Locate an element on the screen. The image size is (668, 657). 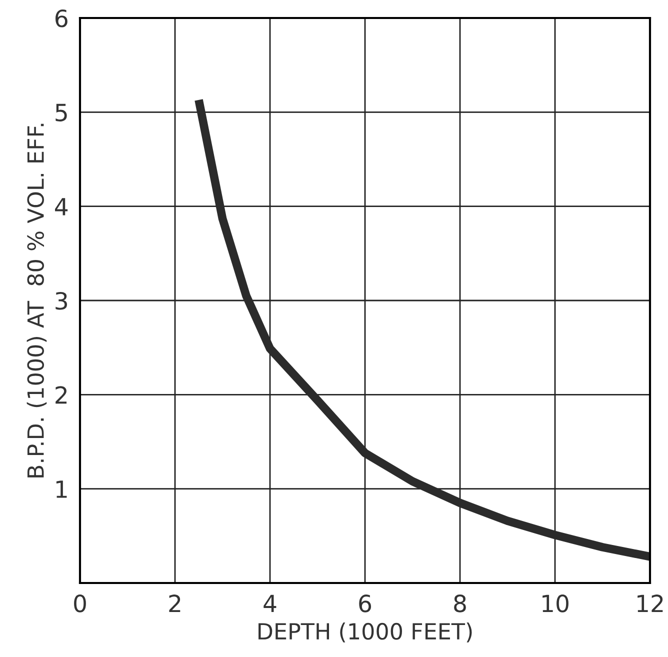
y-tick-label: 4 is located at coordinates (61, 207).